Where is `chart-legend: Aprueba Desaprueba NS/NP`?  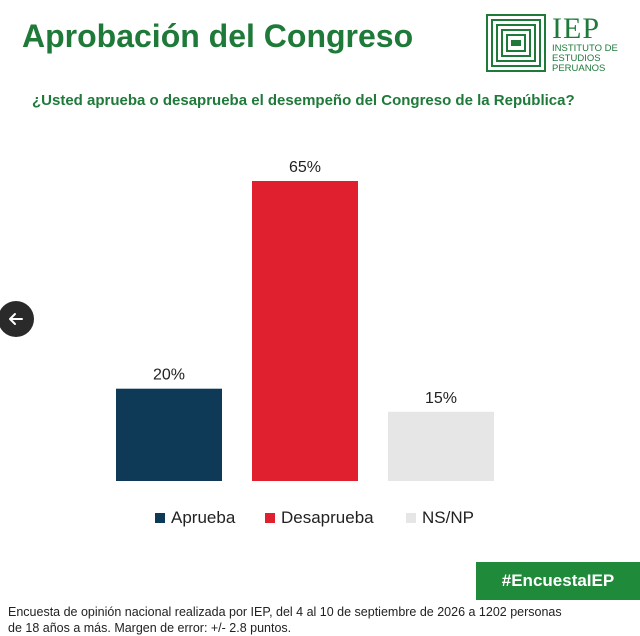
chart-legend: Aprueba Desaprueba NS/NP is located at coordinates (320, 518).